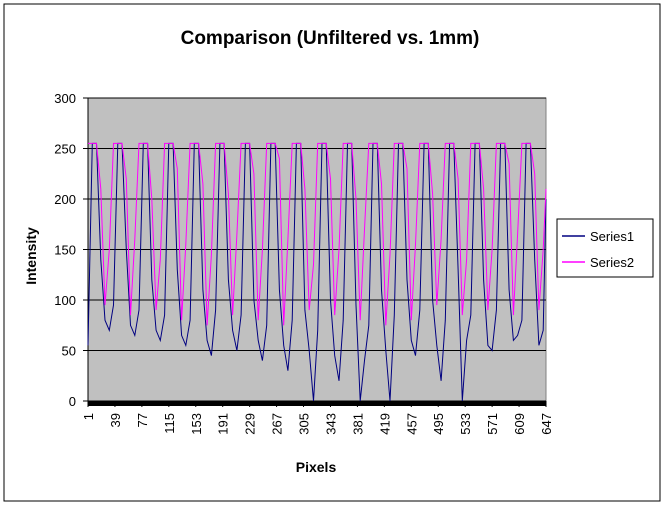 This screenshot has height=512, width=664. What do you see at coordinates (546, 424) in the screenshot?
I see `x-tick-label: 647` at bounding box center [546, 424].